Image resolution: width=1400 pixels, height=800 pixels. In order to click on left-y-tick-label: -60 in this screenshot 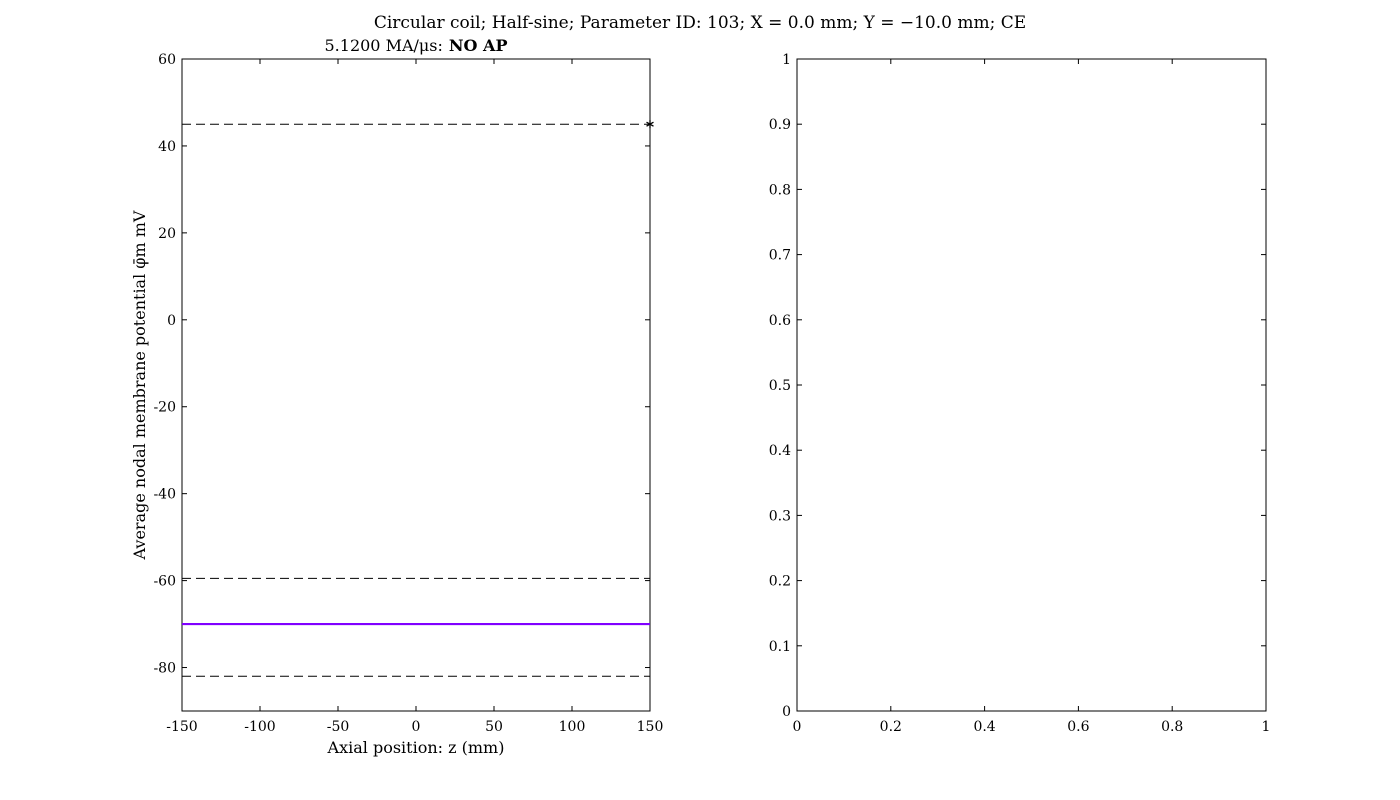, I will do `click(164, 582)`.